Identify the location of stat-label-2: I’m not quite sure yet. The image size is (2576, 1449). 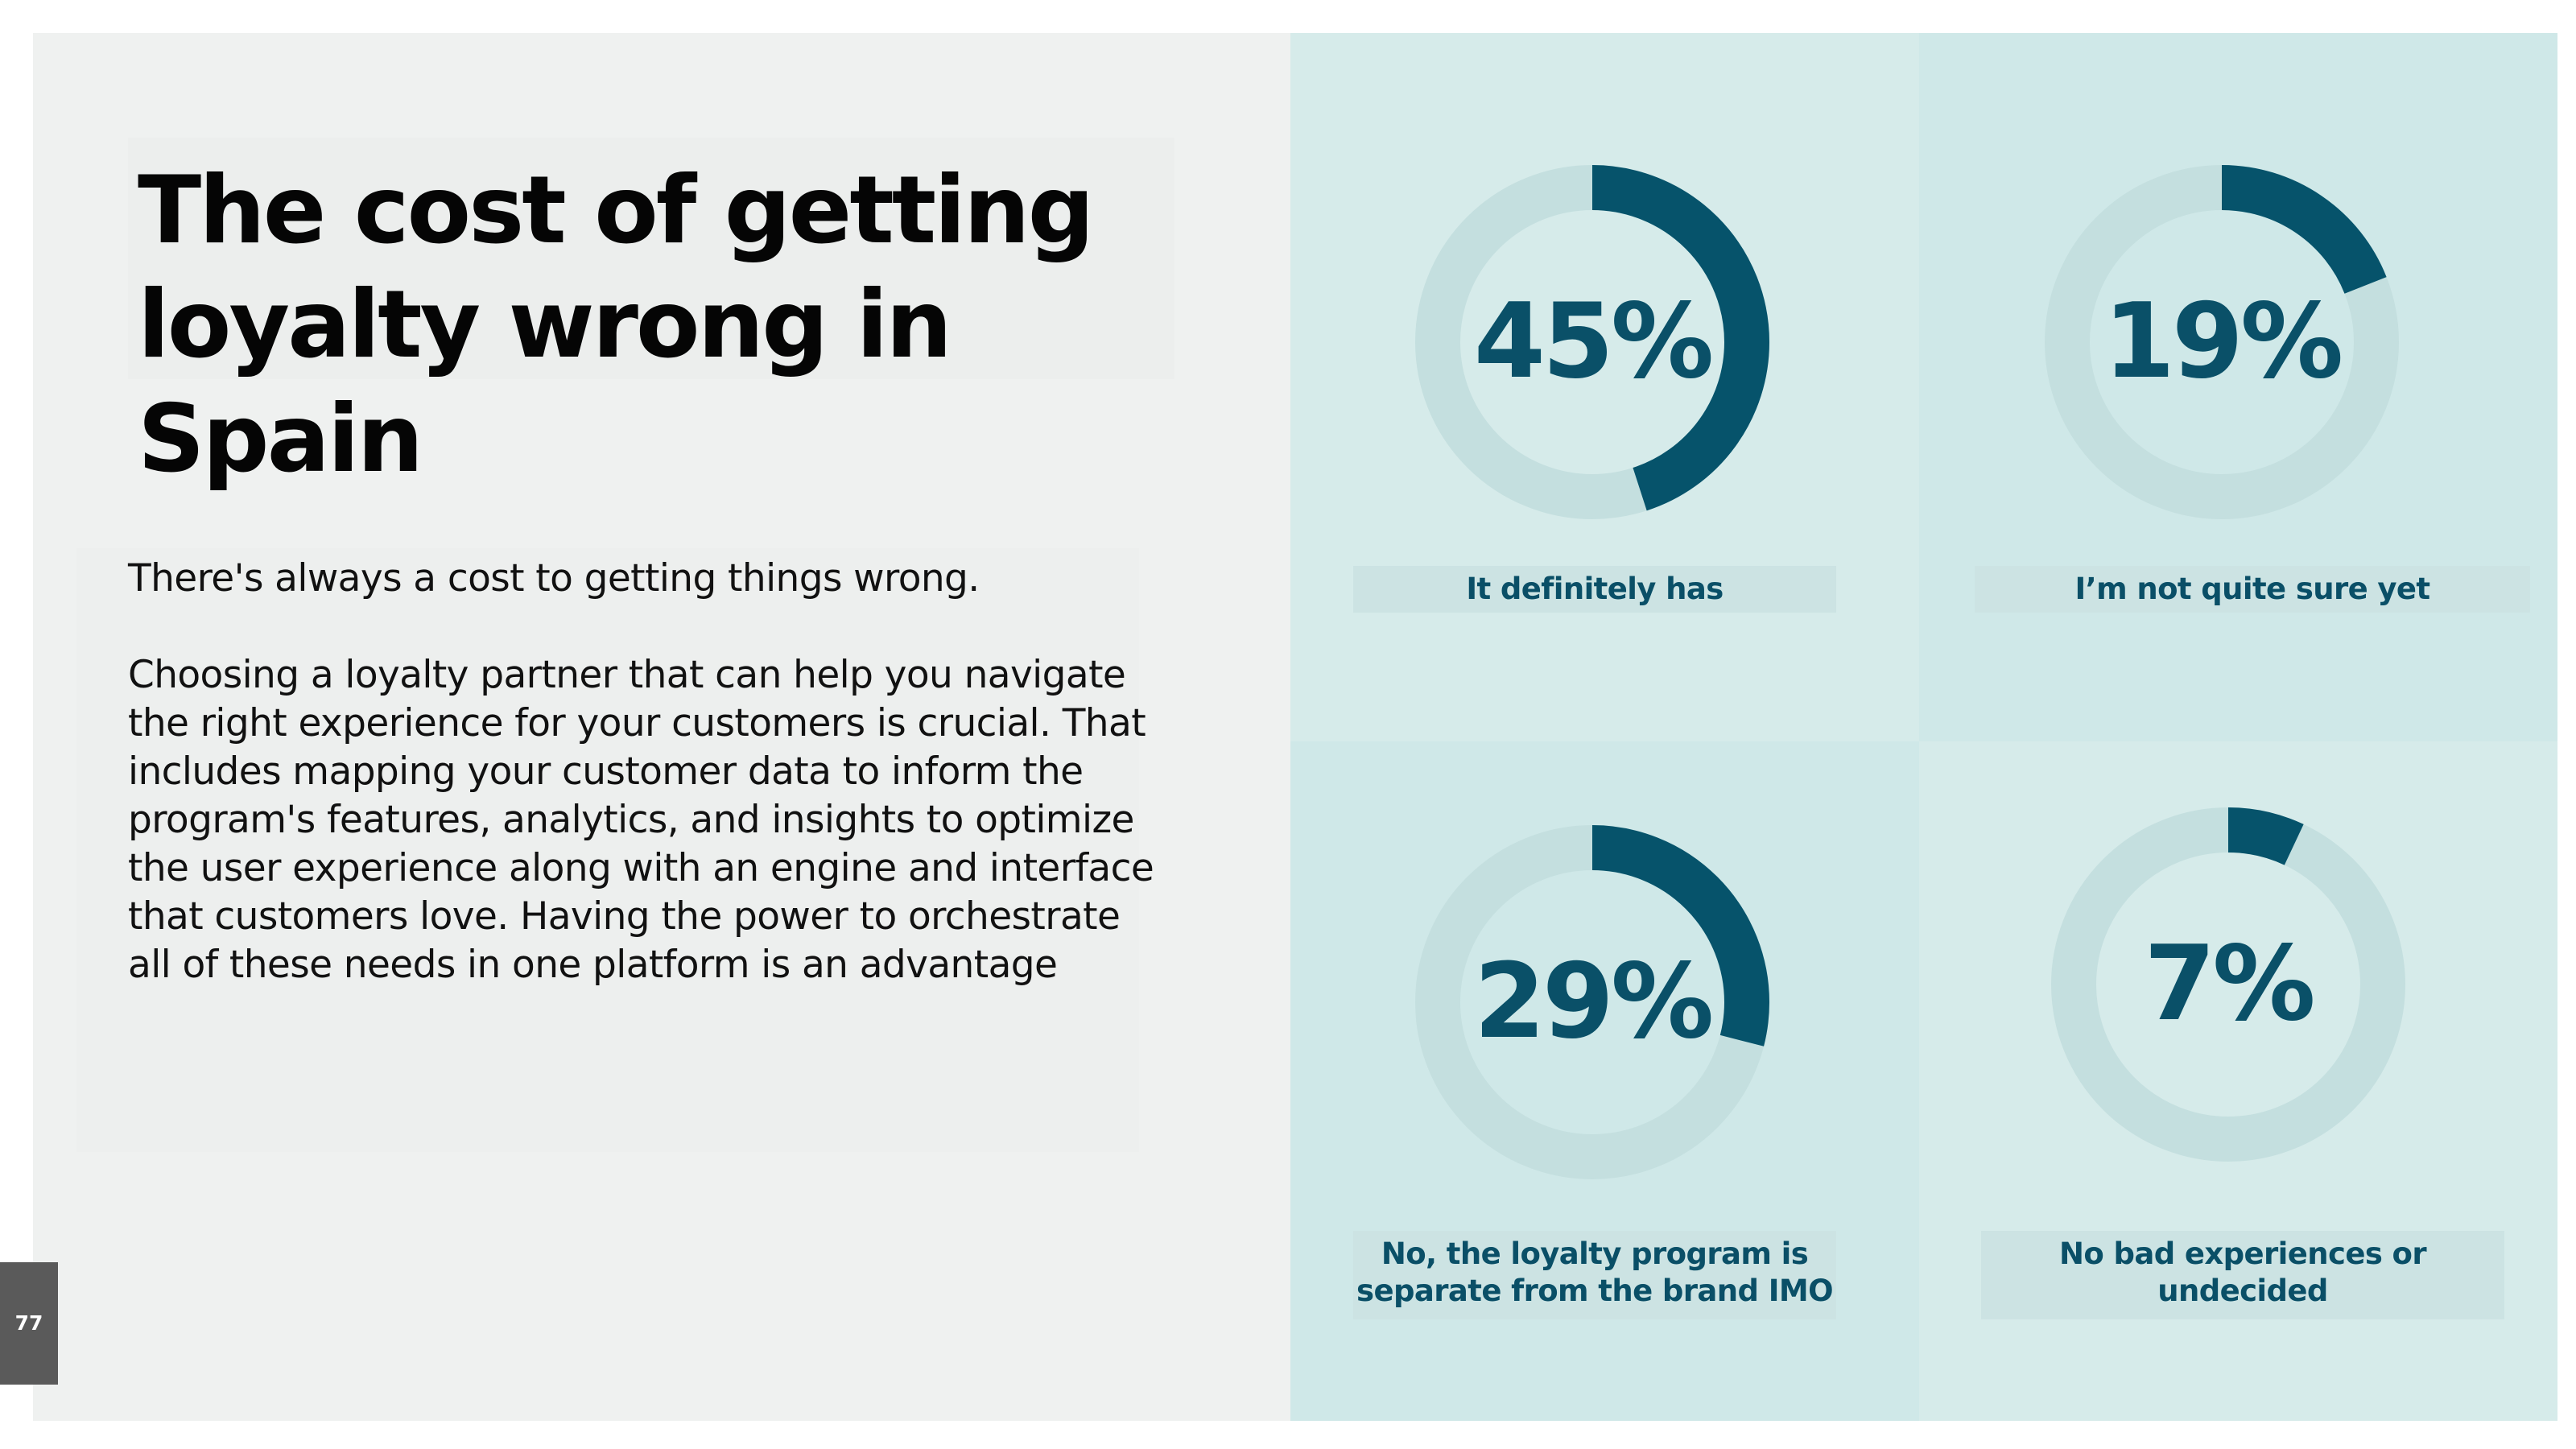
(2252, 589).